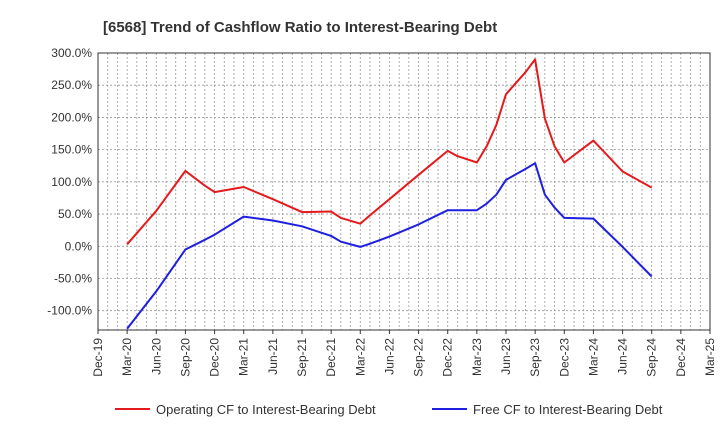 This screenshot has height=440, width=720. I want to click on x-tick-label: Jun-23, so click(506, 356).